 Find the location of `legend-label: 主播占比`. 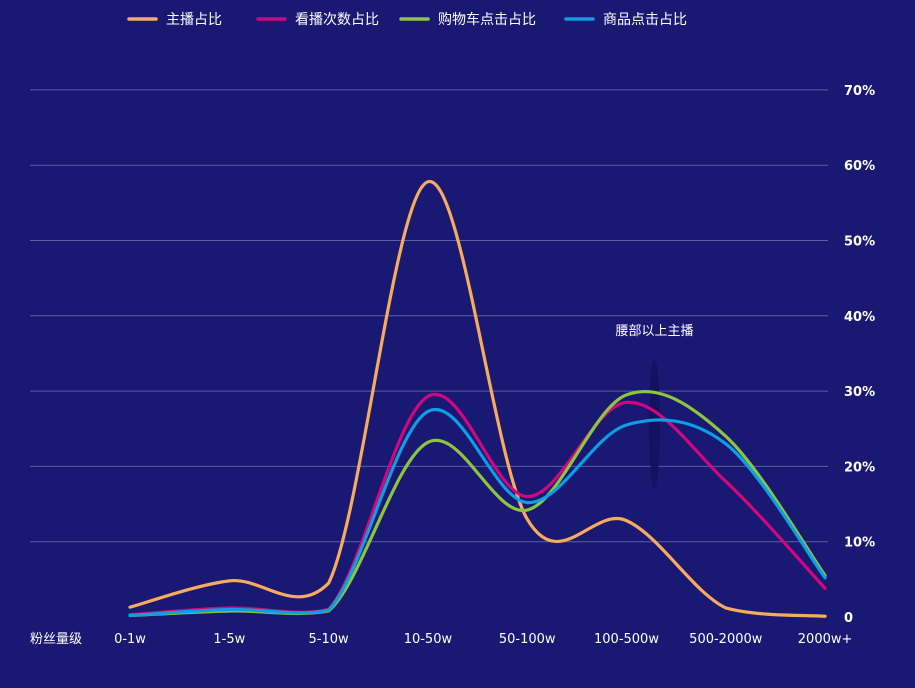

legend-label: 主播占比 is located at coordinates (194, 20).